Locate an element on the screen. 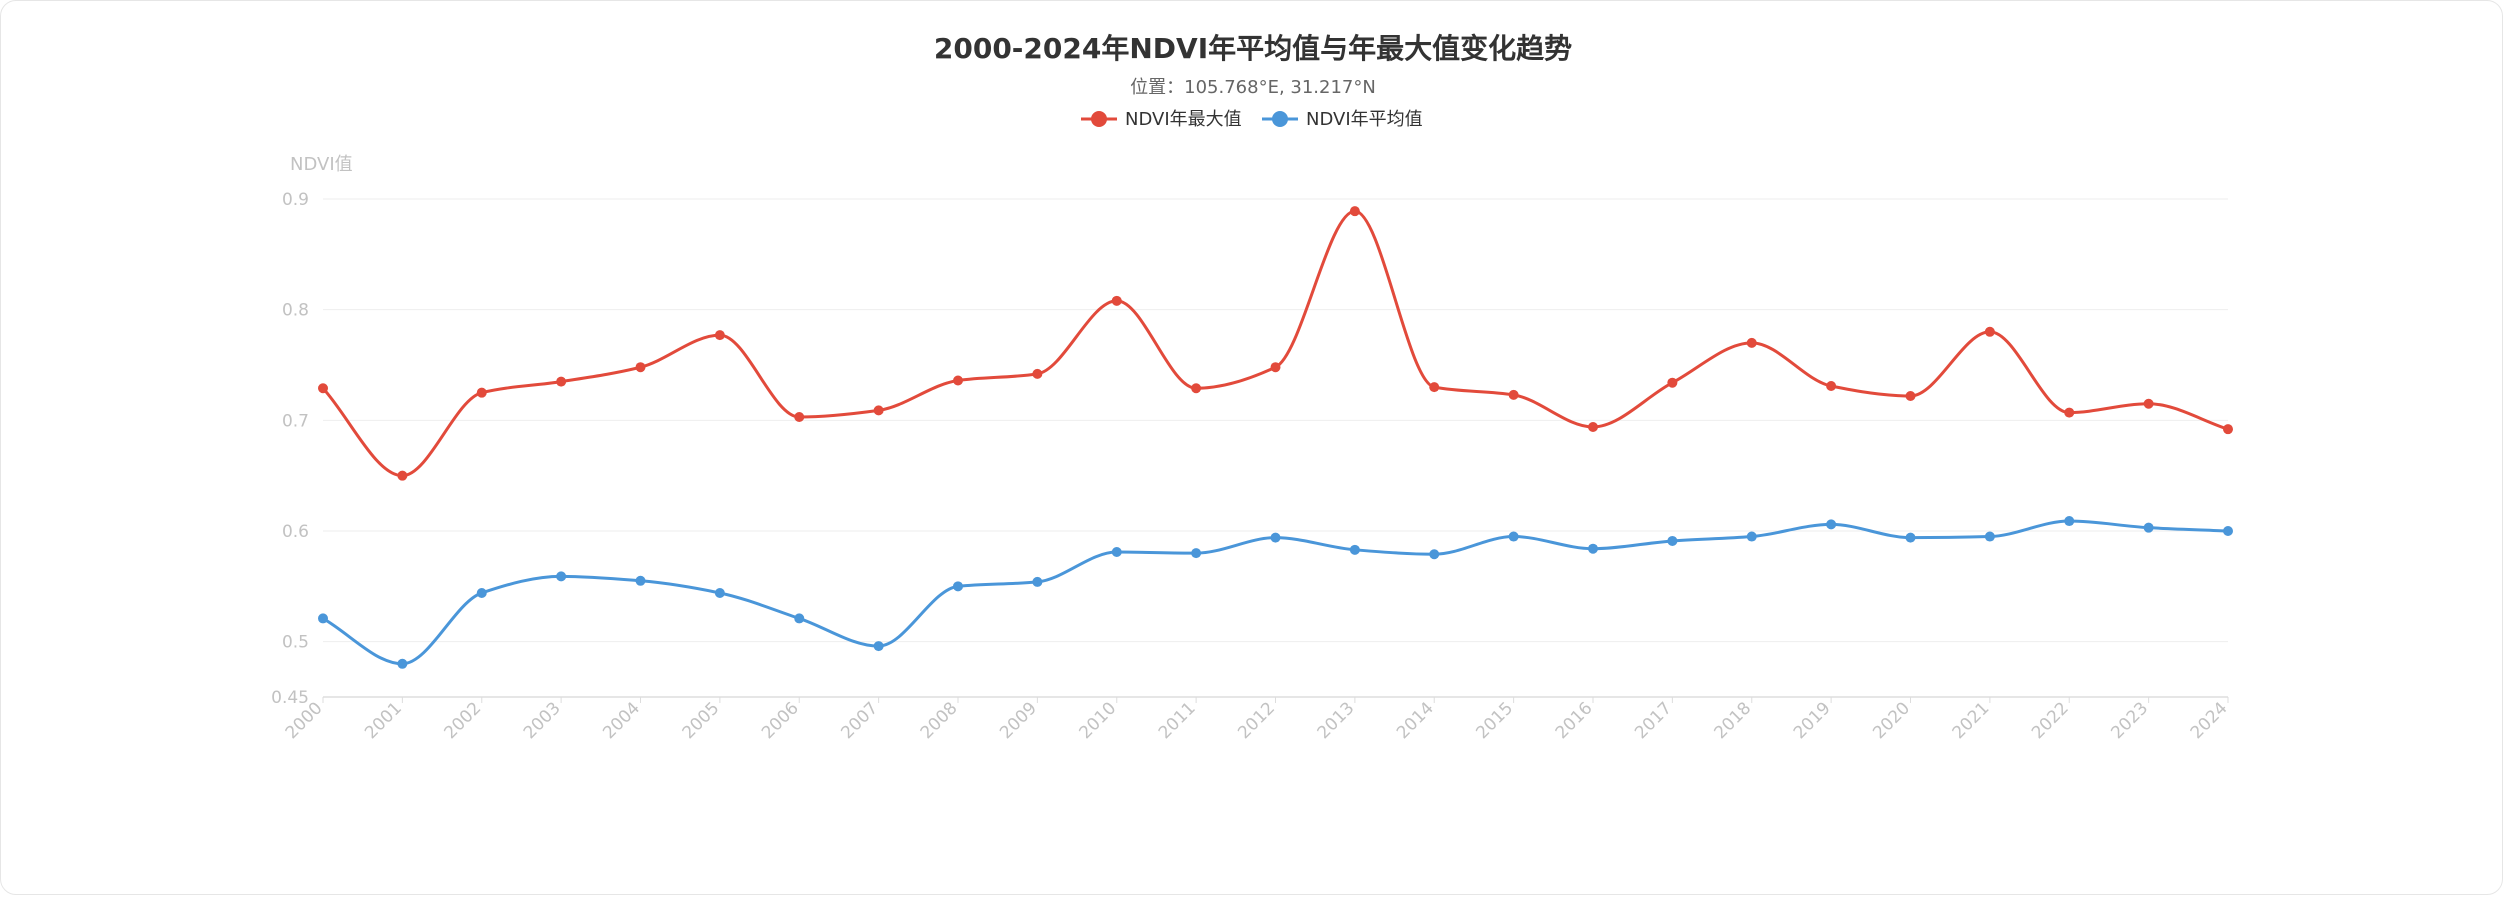 The height and width of the screenshot is (897, 2505). y-tick-label: 0.7 is located at coordinates (295, 421).